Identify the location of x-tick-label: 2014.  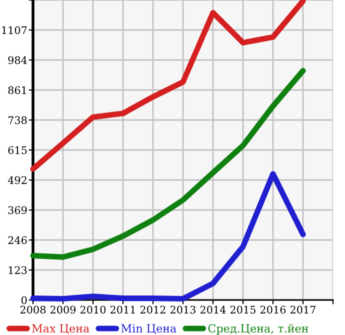
(213, 310).